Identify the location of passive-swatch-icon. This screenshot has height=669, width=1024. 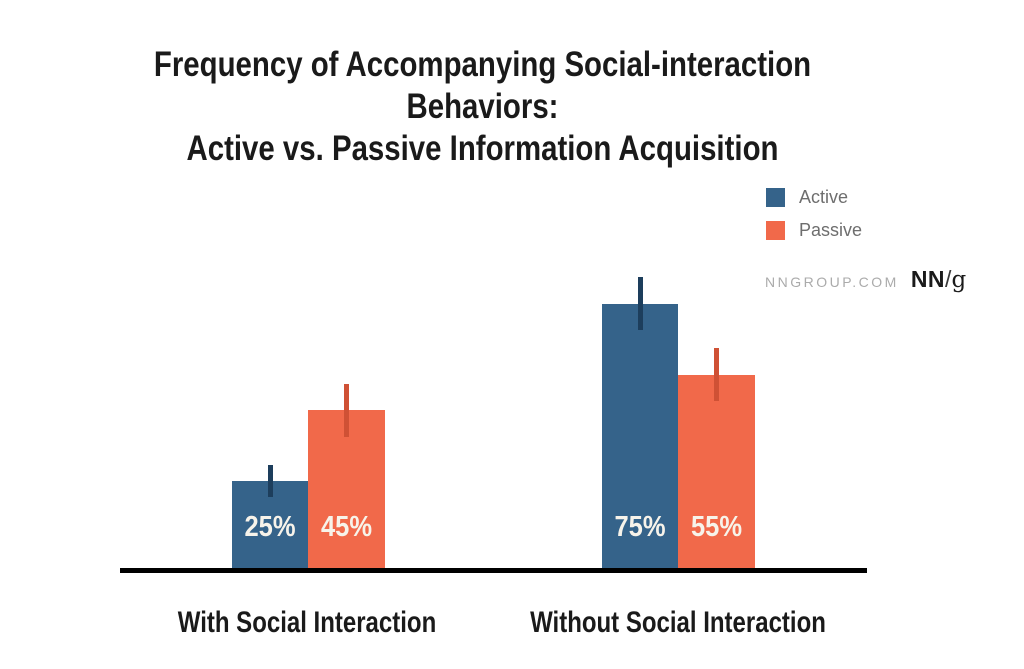
(775, 230).